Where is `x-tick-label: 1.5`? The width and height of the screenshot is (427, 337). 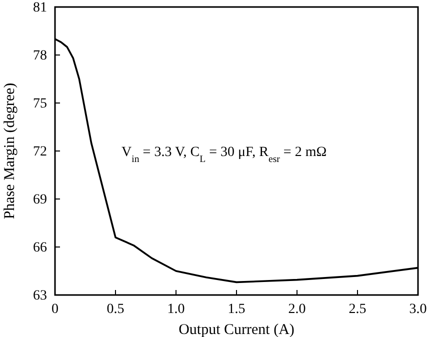 x-tick-label: 1.5 is located at coordinates (237, 309).